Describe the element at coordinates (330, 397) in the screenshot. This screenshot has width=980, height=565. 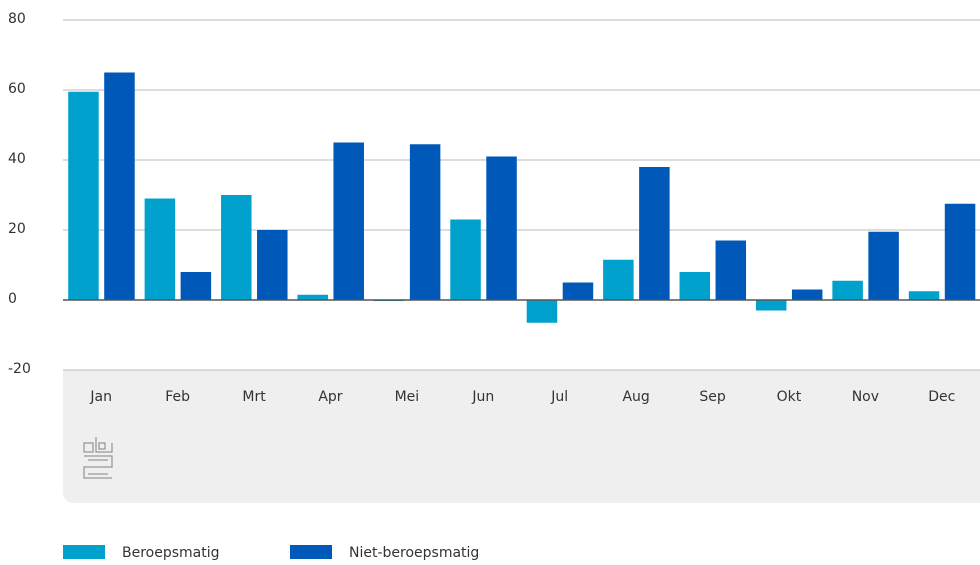
I see `x-tick-label: Apr` at that location.